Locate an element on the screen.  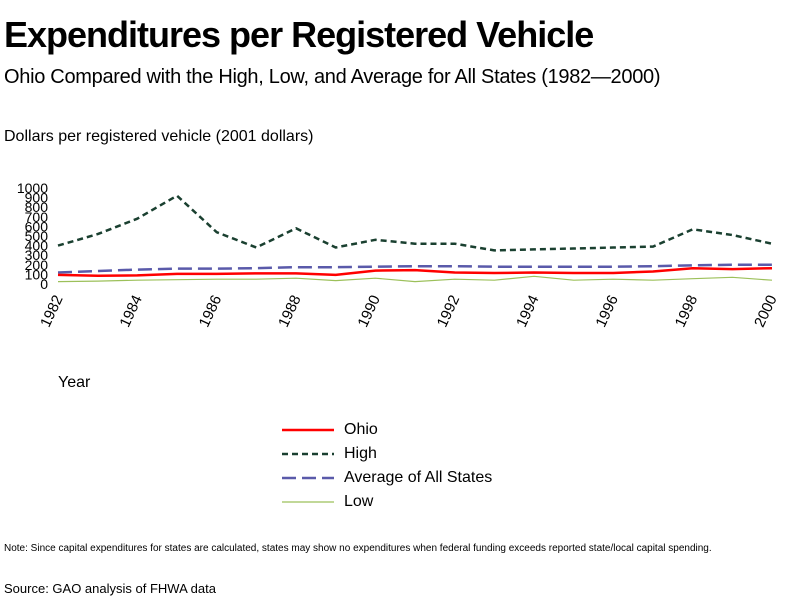
x-tick-label: 1994 is located at coordinates (528, 311).